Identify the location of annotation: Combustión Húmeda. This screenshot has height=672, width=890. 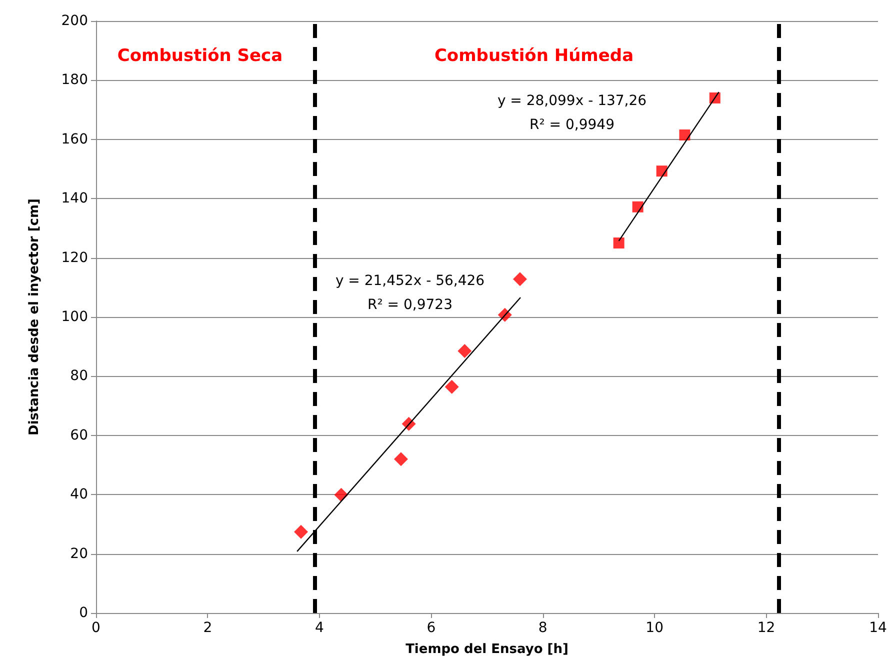
(534, 56).